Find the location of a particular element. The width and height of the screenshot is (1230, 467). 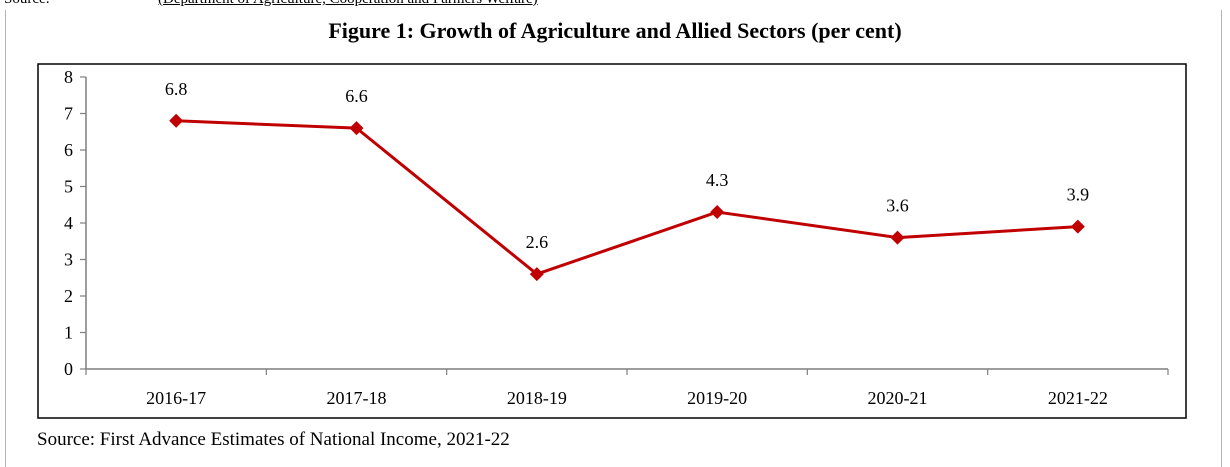

x-tick-label: 2019-20 is located at coordinates (717, 398).